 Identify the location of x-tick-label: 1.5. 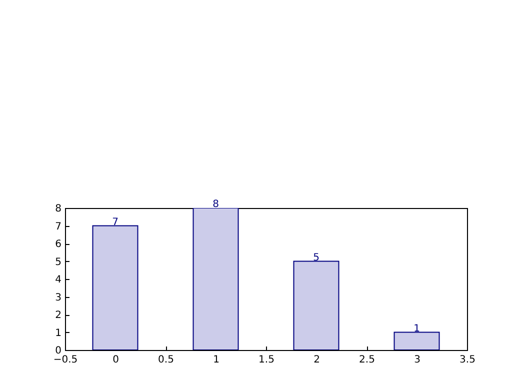
(266, 360).